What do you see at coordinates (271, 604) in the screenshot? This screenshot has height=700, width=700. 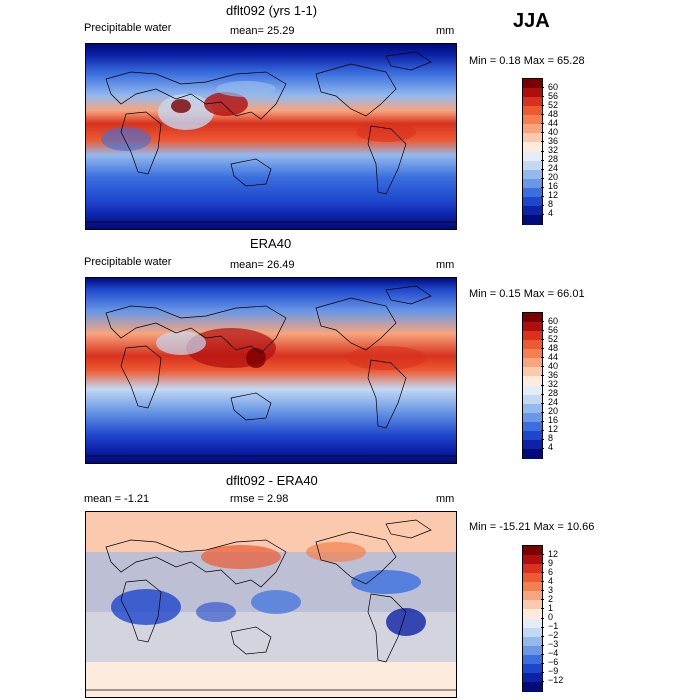 I see `panel3-map-graphic` at bounding box center [271, 604].